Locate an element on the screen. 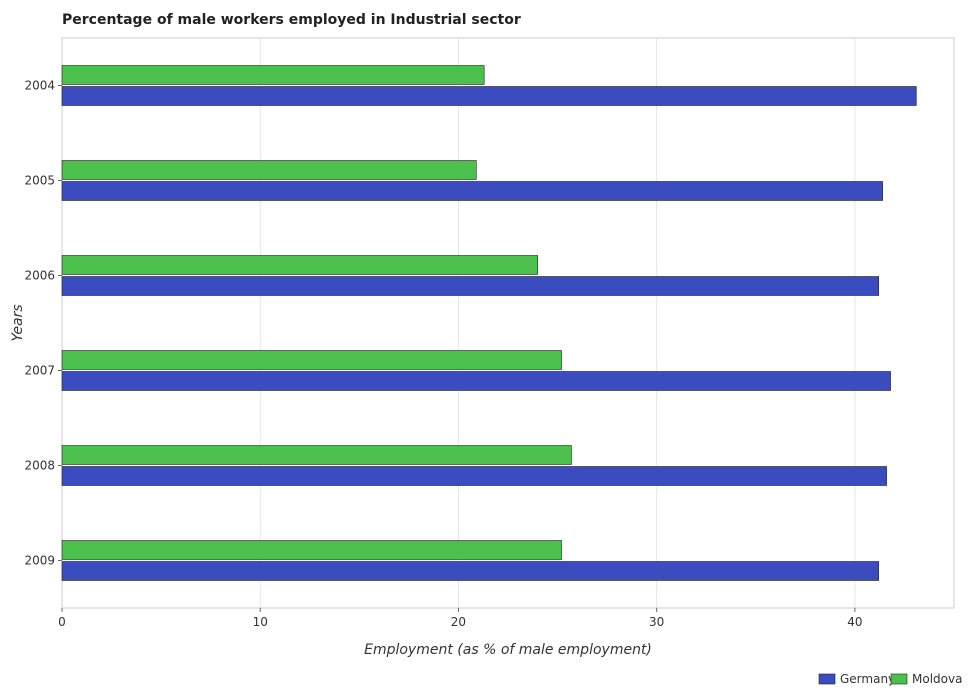  legend: Germany Moldova is located at coordinates (890, 679).